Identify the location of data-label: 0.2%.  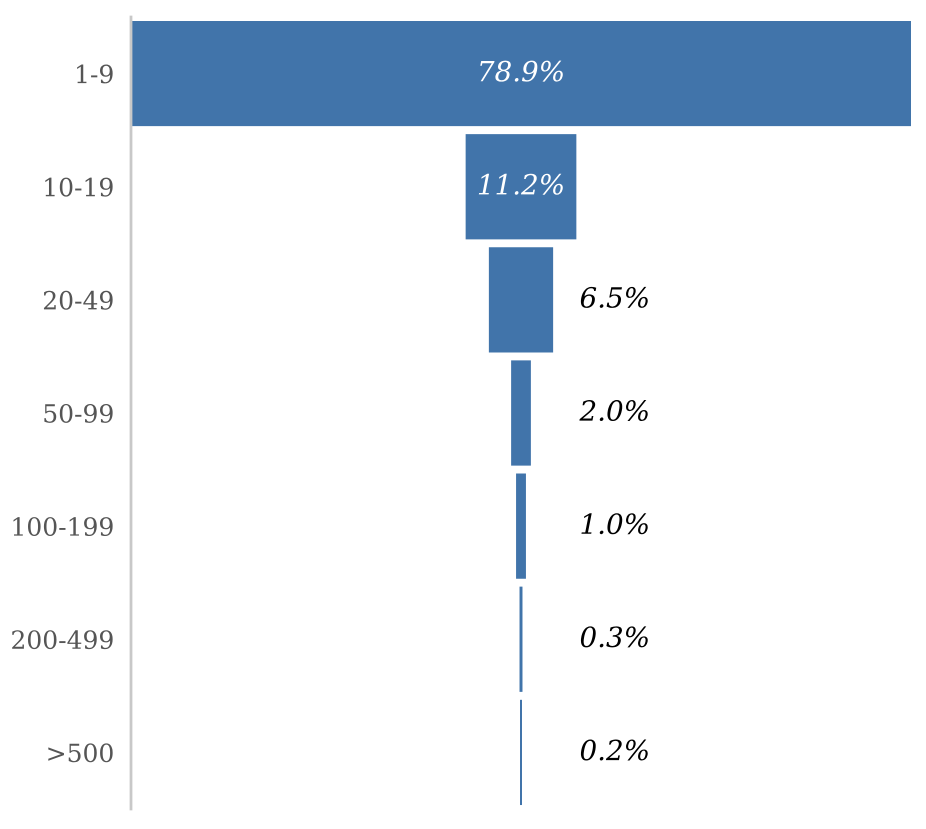
(614, 749).